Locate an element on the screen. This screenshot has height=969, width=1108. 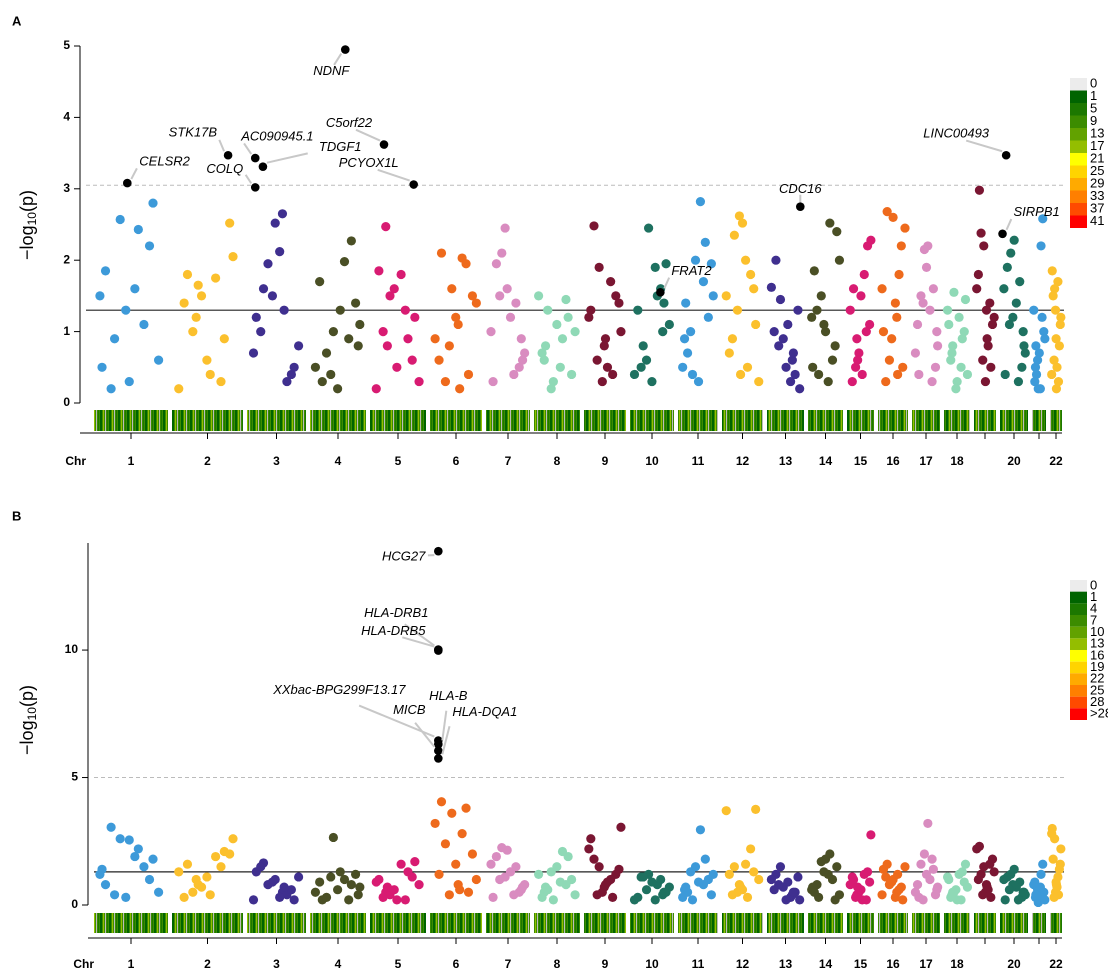
x-tick-label: 6 is located at coordinates (456, 461).